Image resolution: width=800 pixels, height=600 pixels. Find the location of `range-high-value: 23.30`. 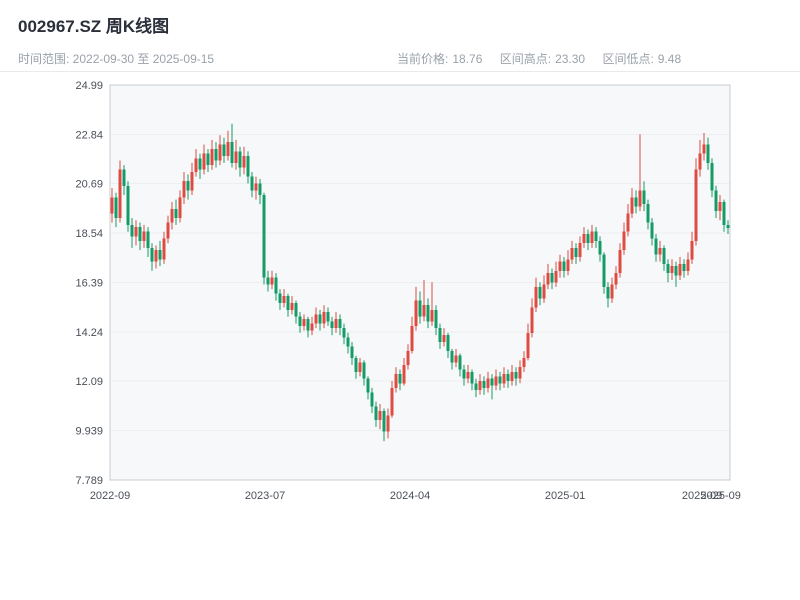

range-high-value: 23.30 is located at coordinates (570, 59).